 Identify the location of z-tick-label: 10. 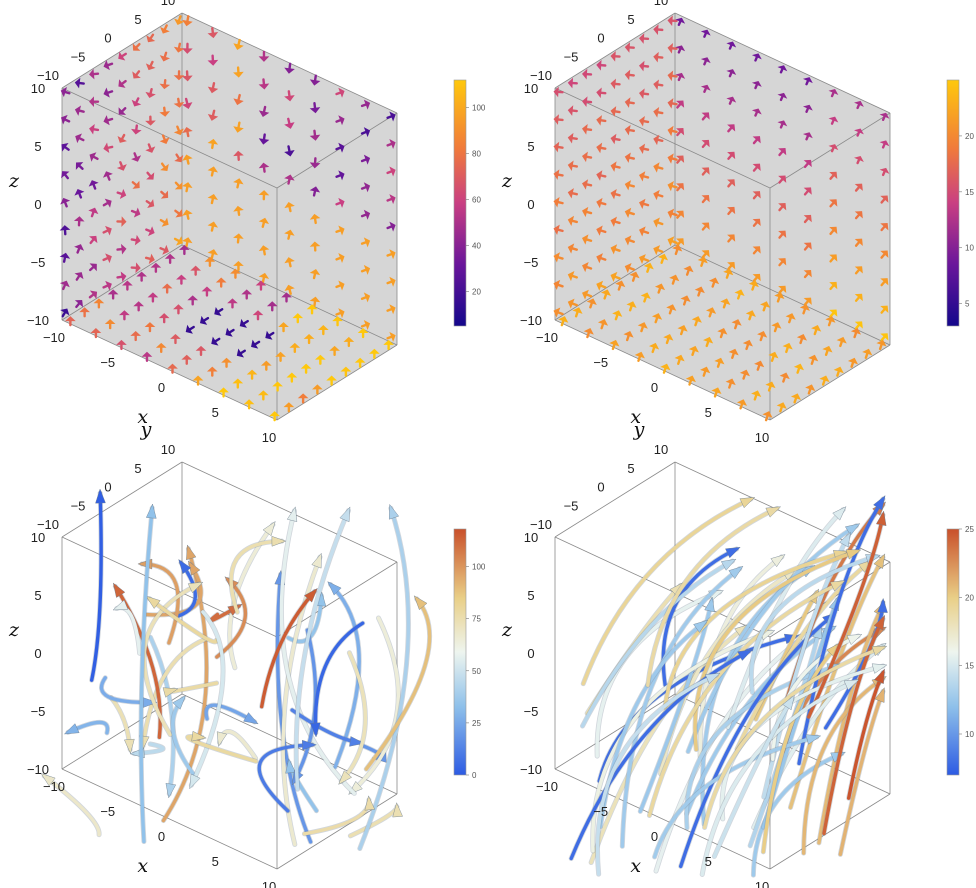
(38, 88).